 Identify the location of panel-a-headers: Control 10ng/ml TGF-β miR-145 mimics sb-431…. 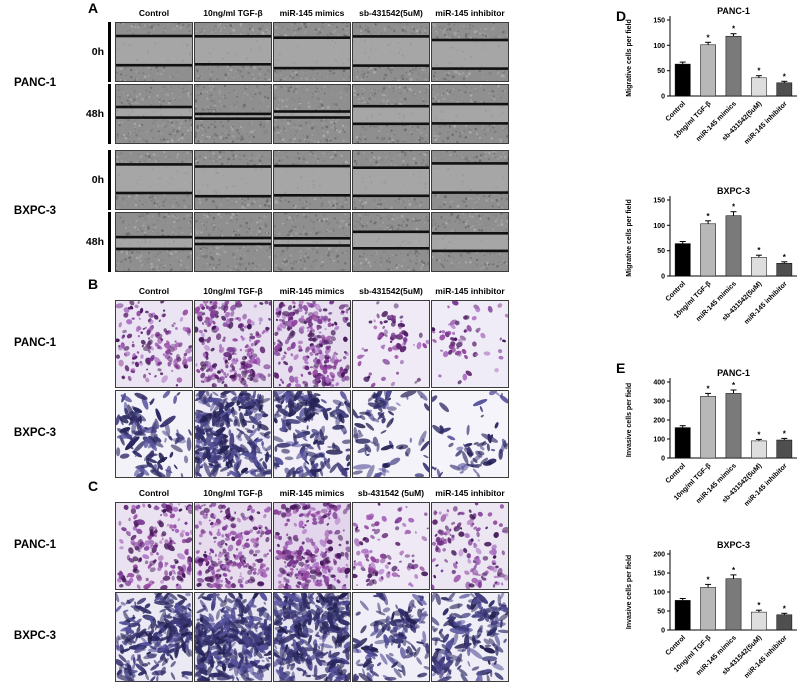
(313, 13).